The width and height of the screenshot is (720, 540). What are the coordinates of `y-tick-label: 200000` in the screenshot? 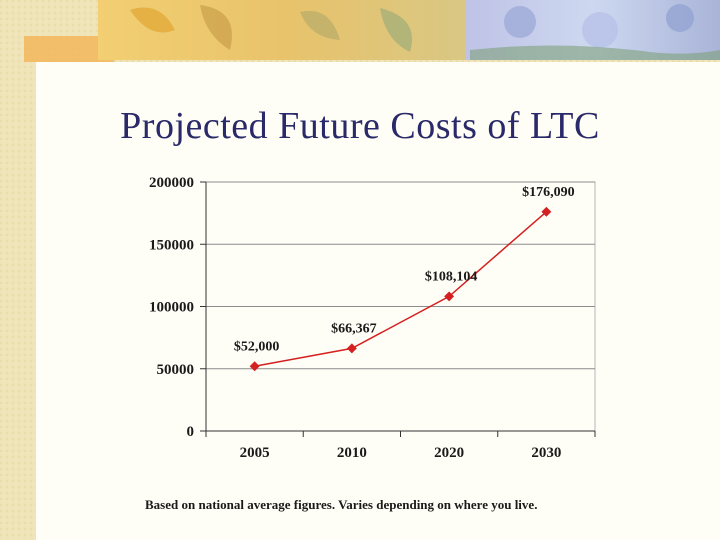 It's located at (171, 183).